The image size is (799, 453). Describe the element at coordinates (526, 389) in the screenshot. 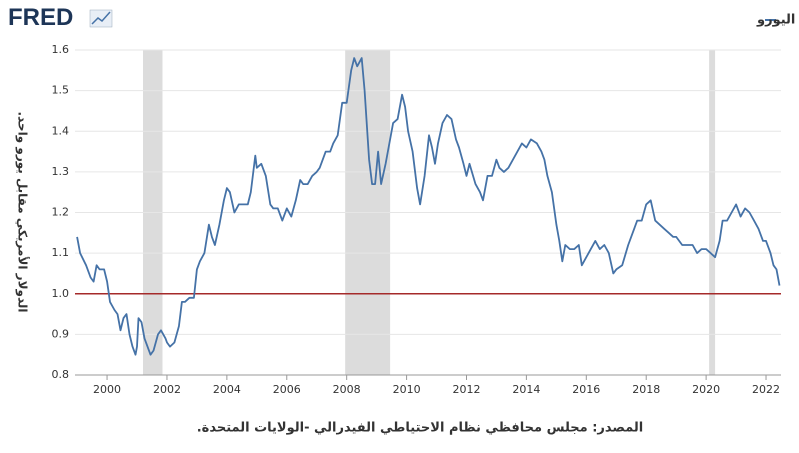

I see `x-tick-label: 2014` at that location.